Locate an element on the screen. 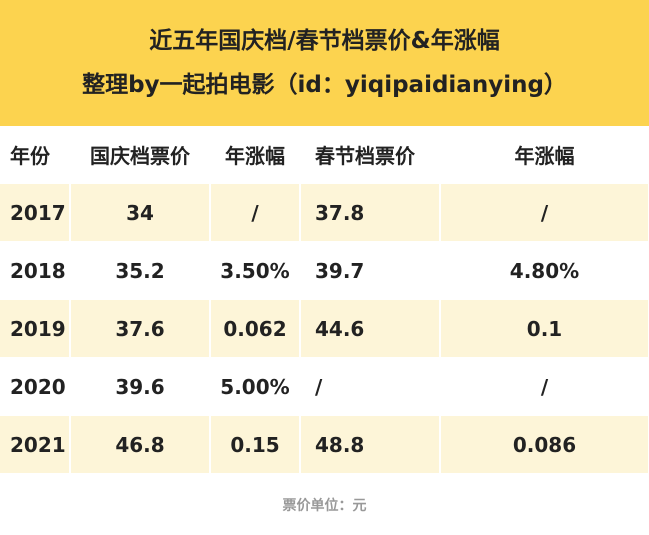 The height and width of the screenshot is (535, 649). cell: 0.062 is located at coordinates (255, 328).